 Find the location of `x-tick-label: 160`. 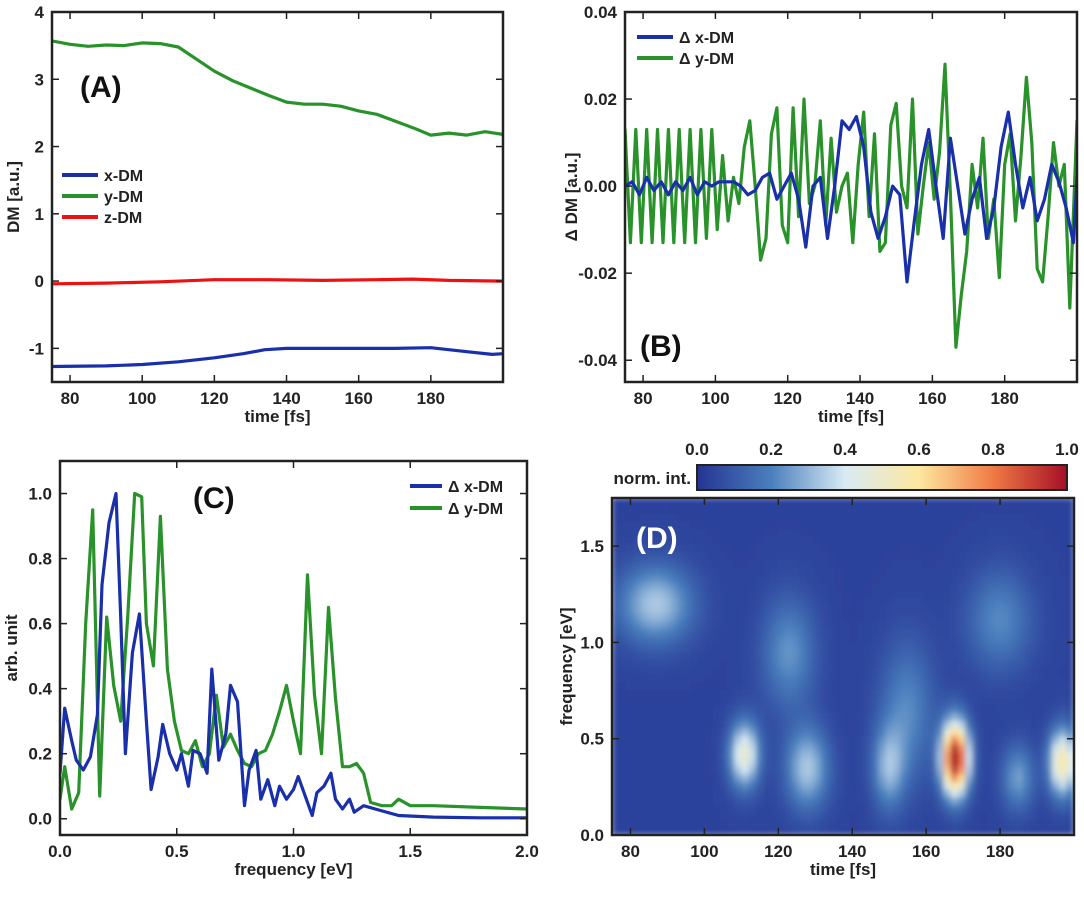

x-tick-label: 160 is located at coordinates (926, 851).